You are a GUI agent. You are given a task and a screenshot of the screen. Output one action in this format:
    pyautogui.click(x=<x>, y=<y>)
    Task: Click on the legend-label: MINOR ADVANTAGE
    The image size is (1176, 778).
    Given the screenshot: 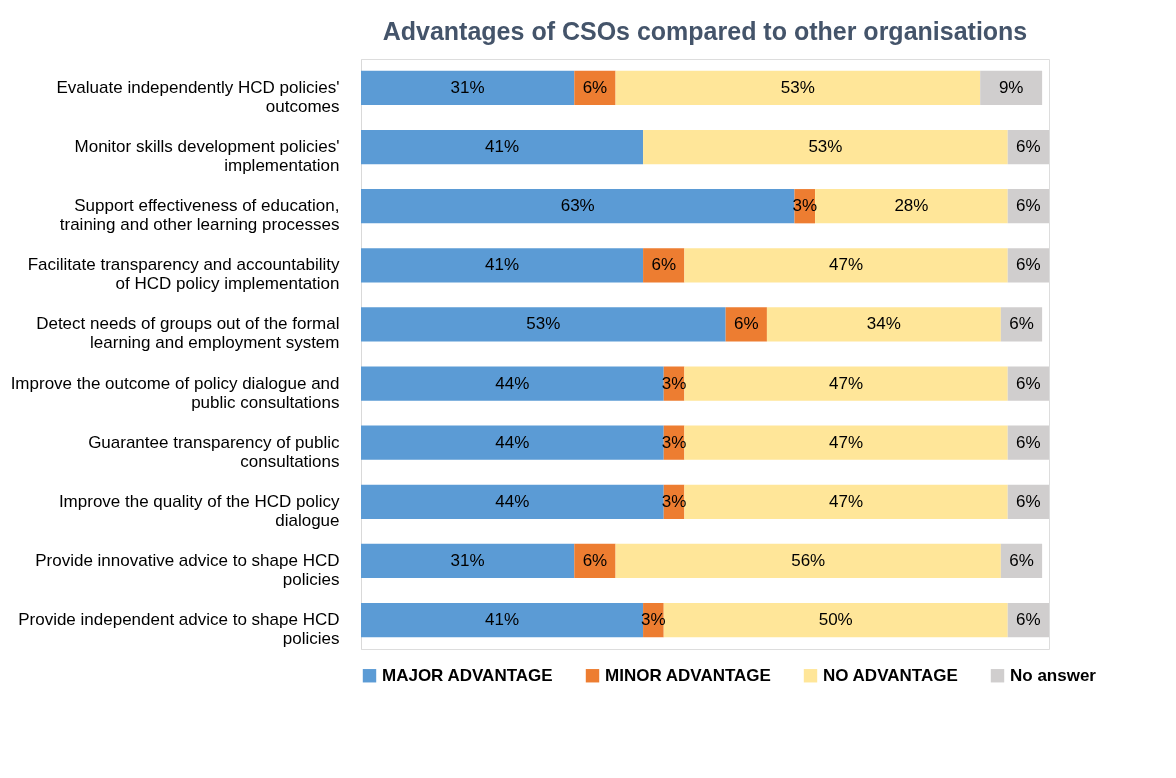 What is the action you would take?
    pyautogui.click(x=688, y=675)
    